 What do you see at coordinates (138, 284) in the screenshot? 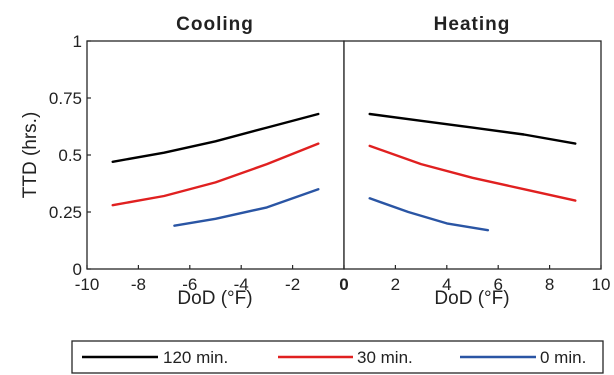
I see `cooling-x-tick-label: -8` at bounding box center [138, 284].